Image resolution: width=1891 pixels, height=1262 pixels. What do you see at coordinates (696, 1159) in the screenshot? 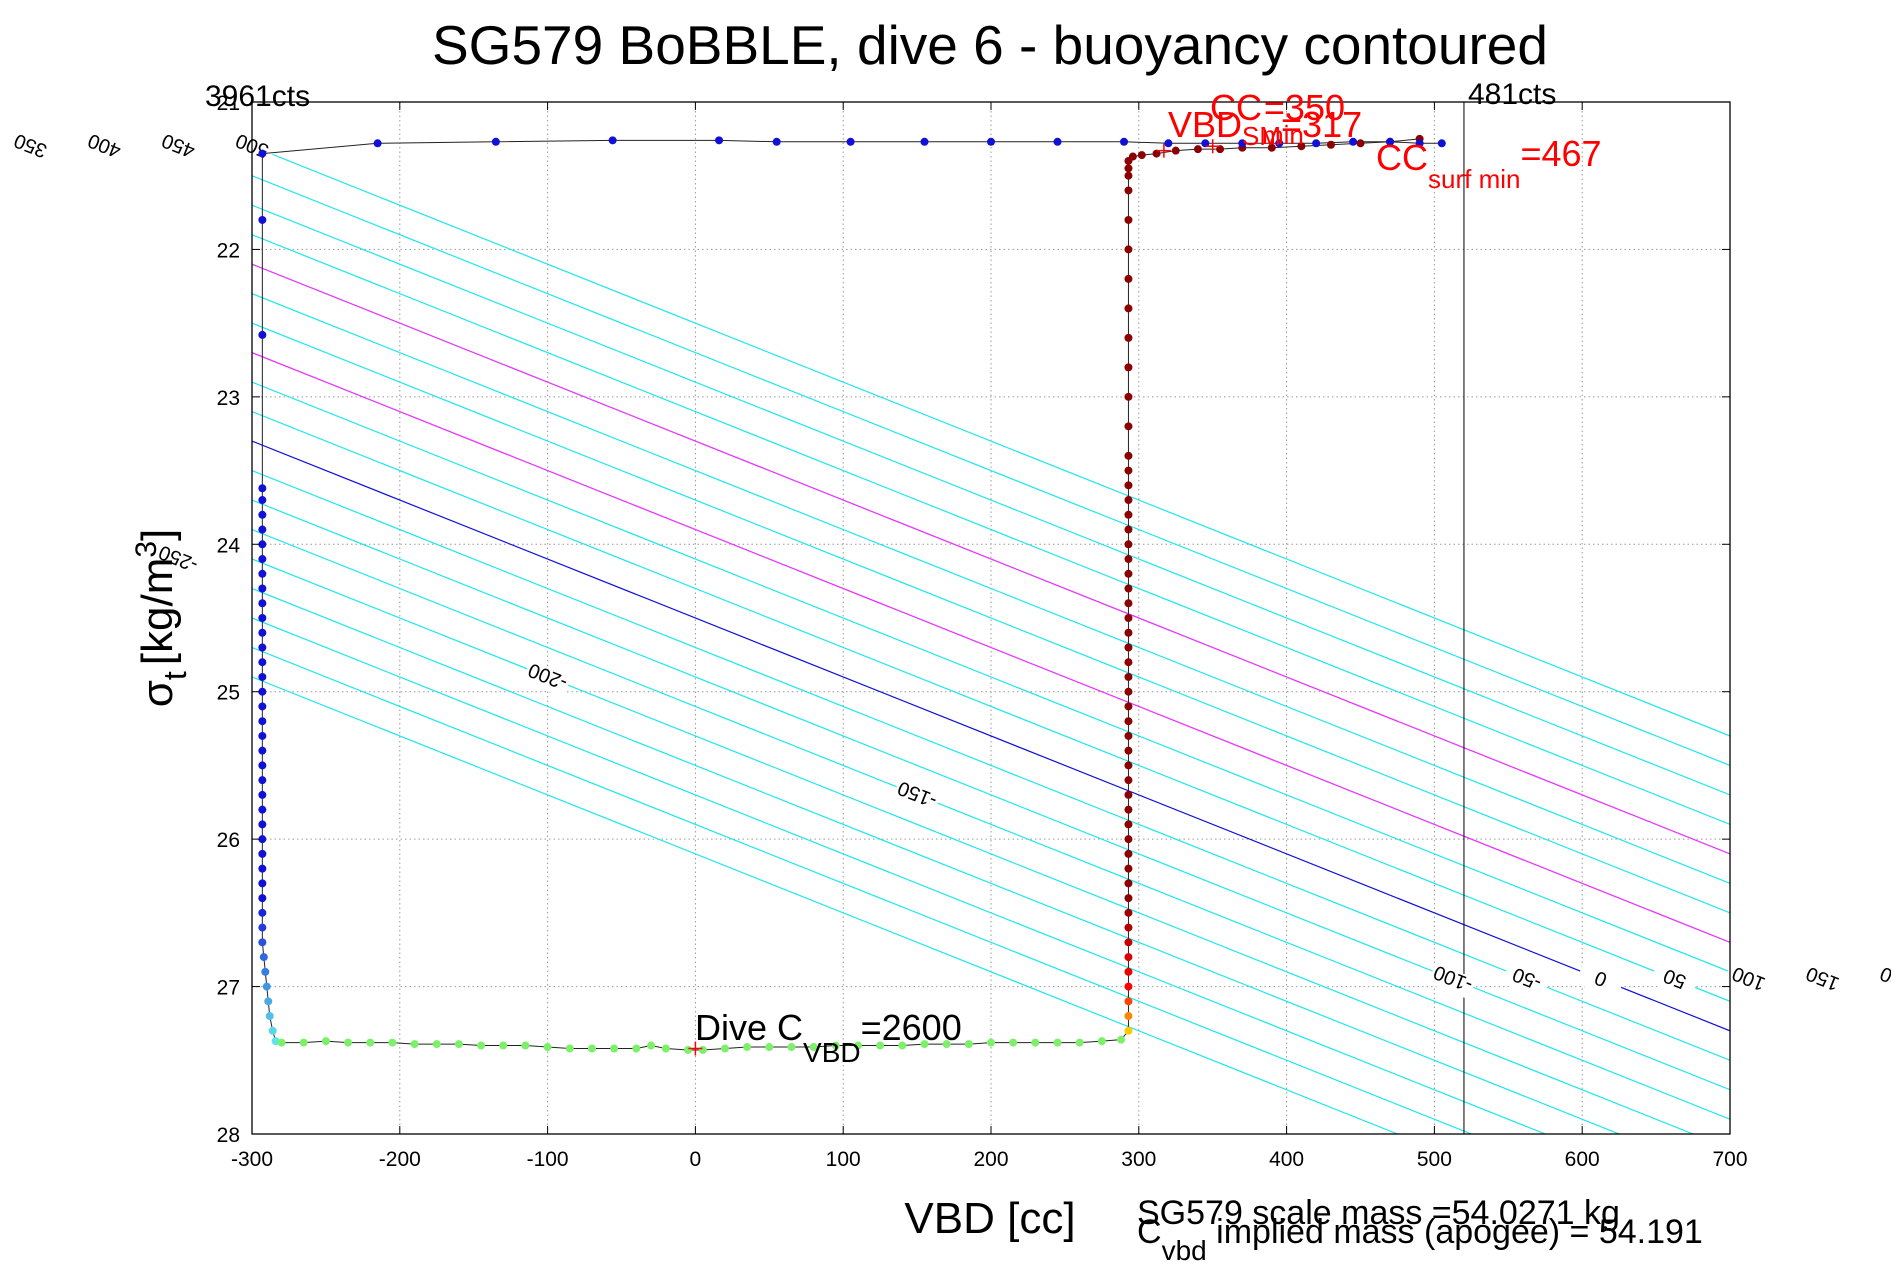
I see `x-tick-label: 0` at bounding box center [696, 1159].